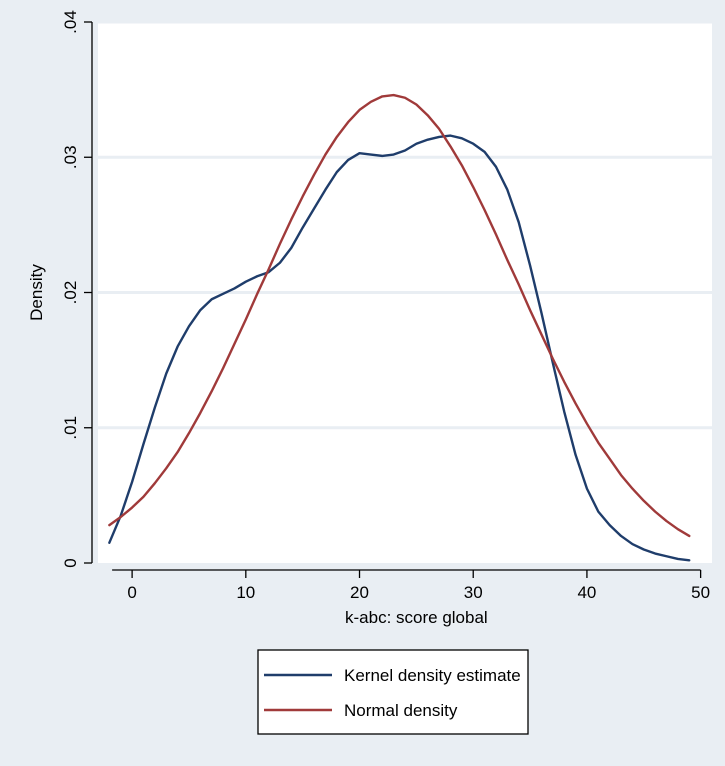 This screenshot has height=766, width=725. I want to click on y-tick-label: 0, so click(70, 562).